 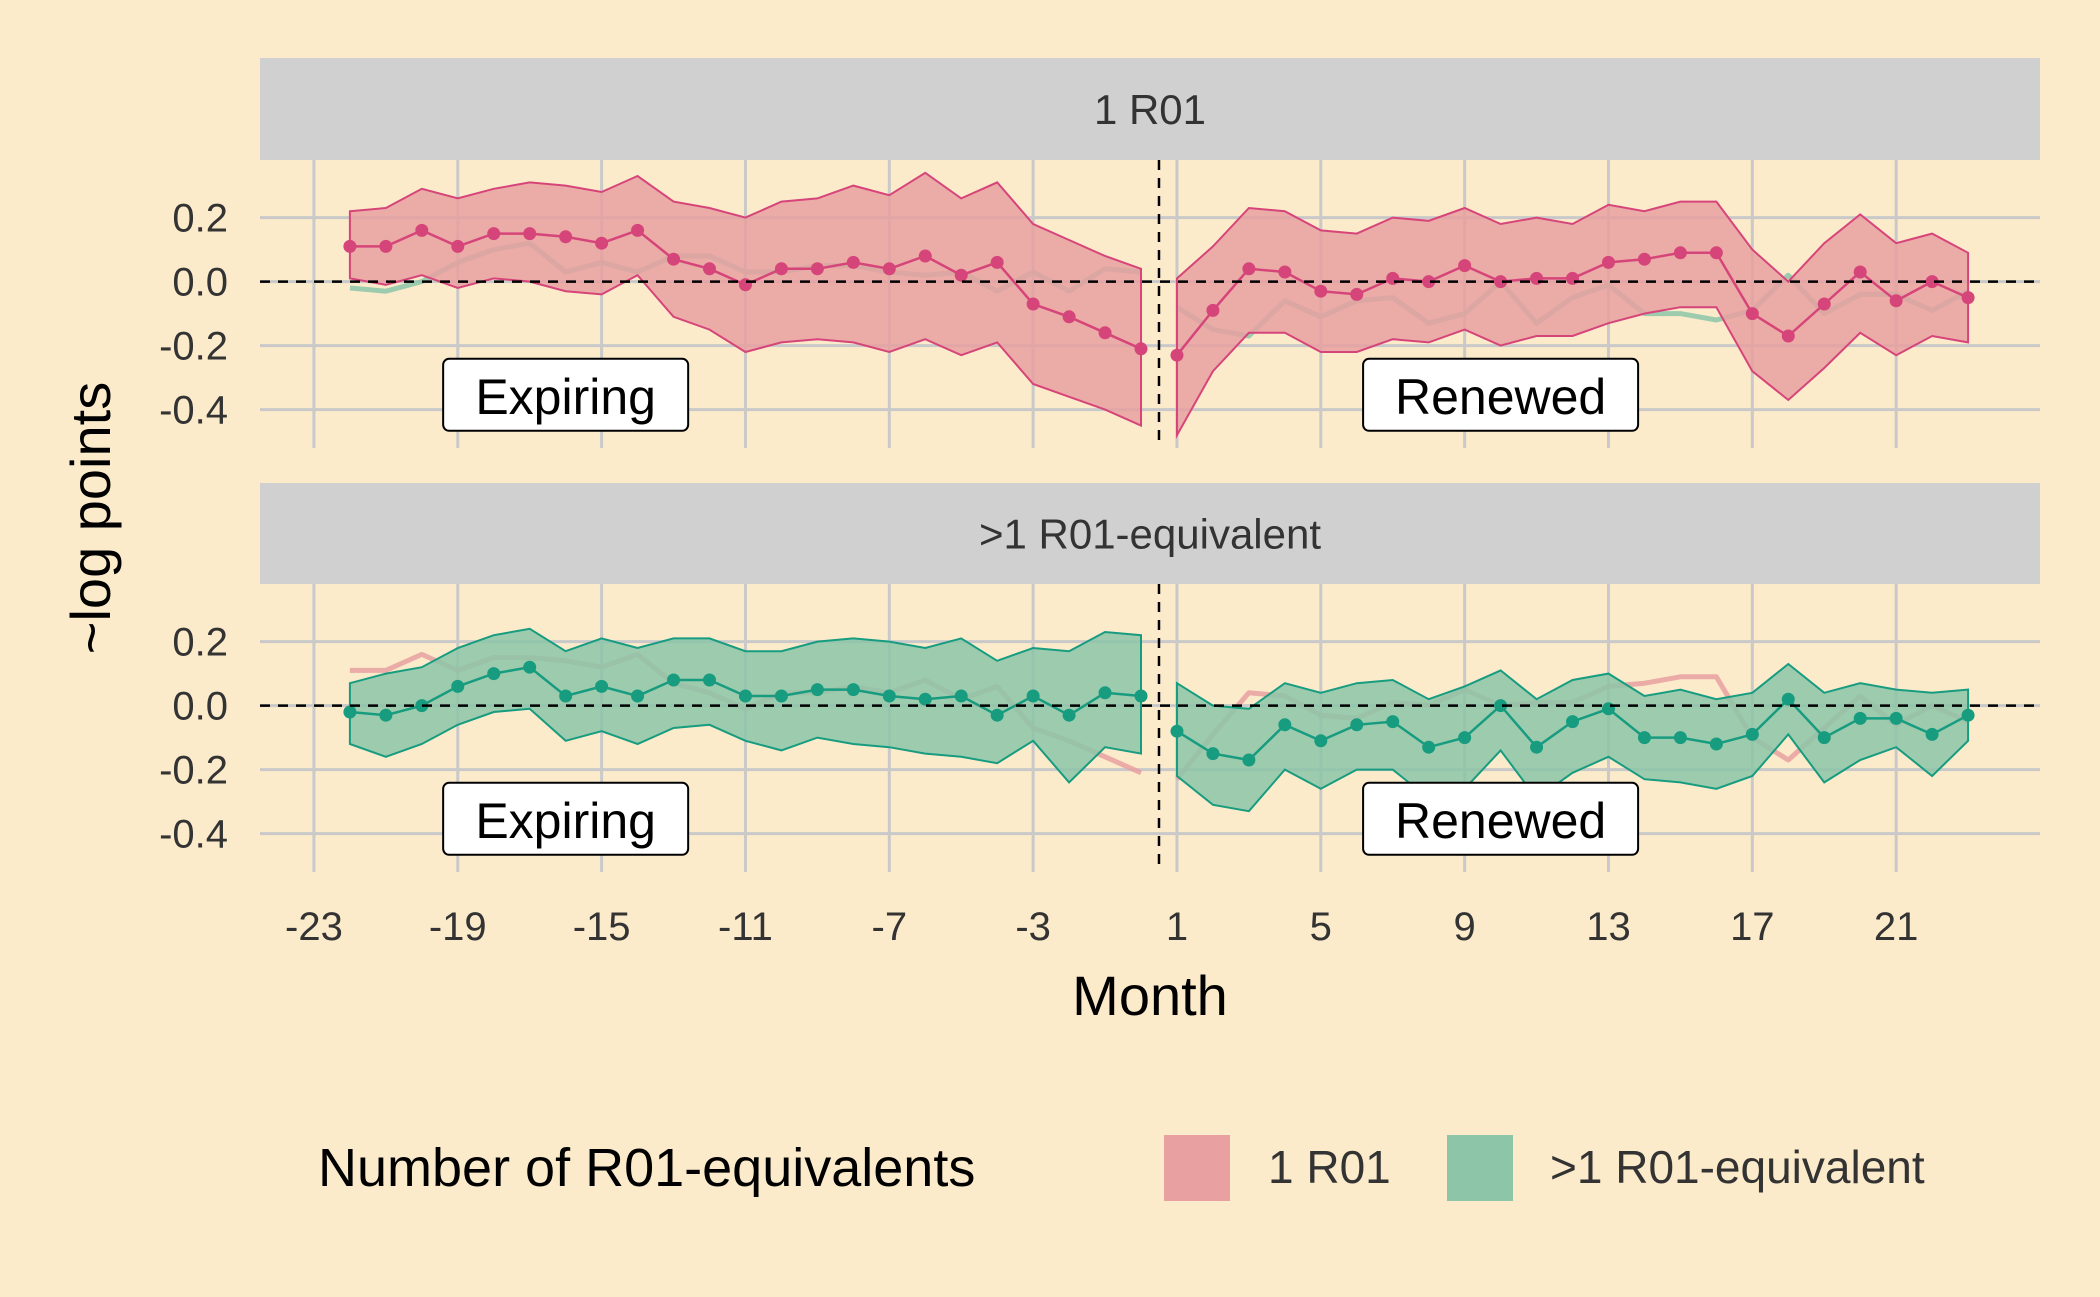 What do you see at coordinates (1150, 534) in the screenshot?
I see `panel-strip-label: >1 R01-equivalent` at bounding box center [1150, 534].